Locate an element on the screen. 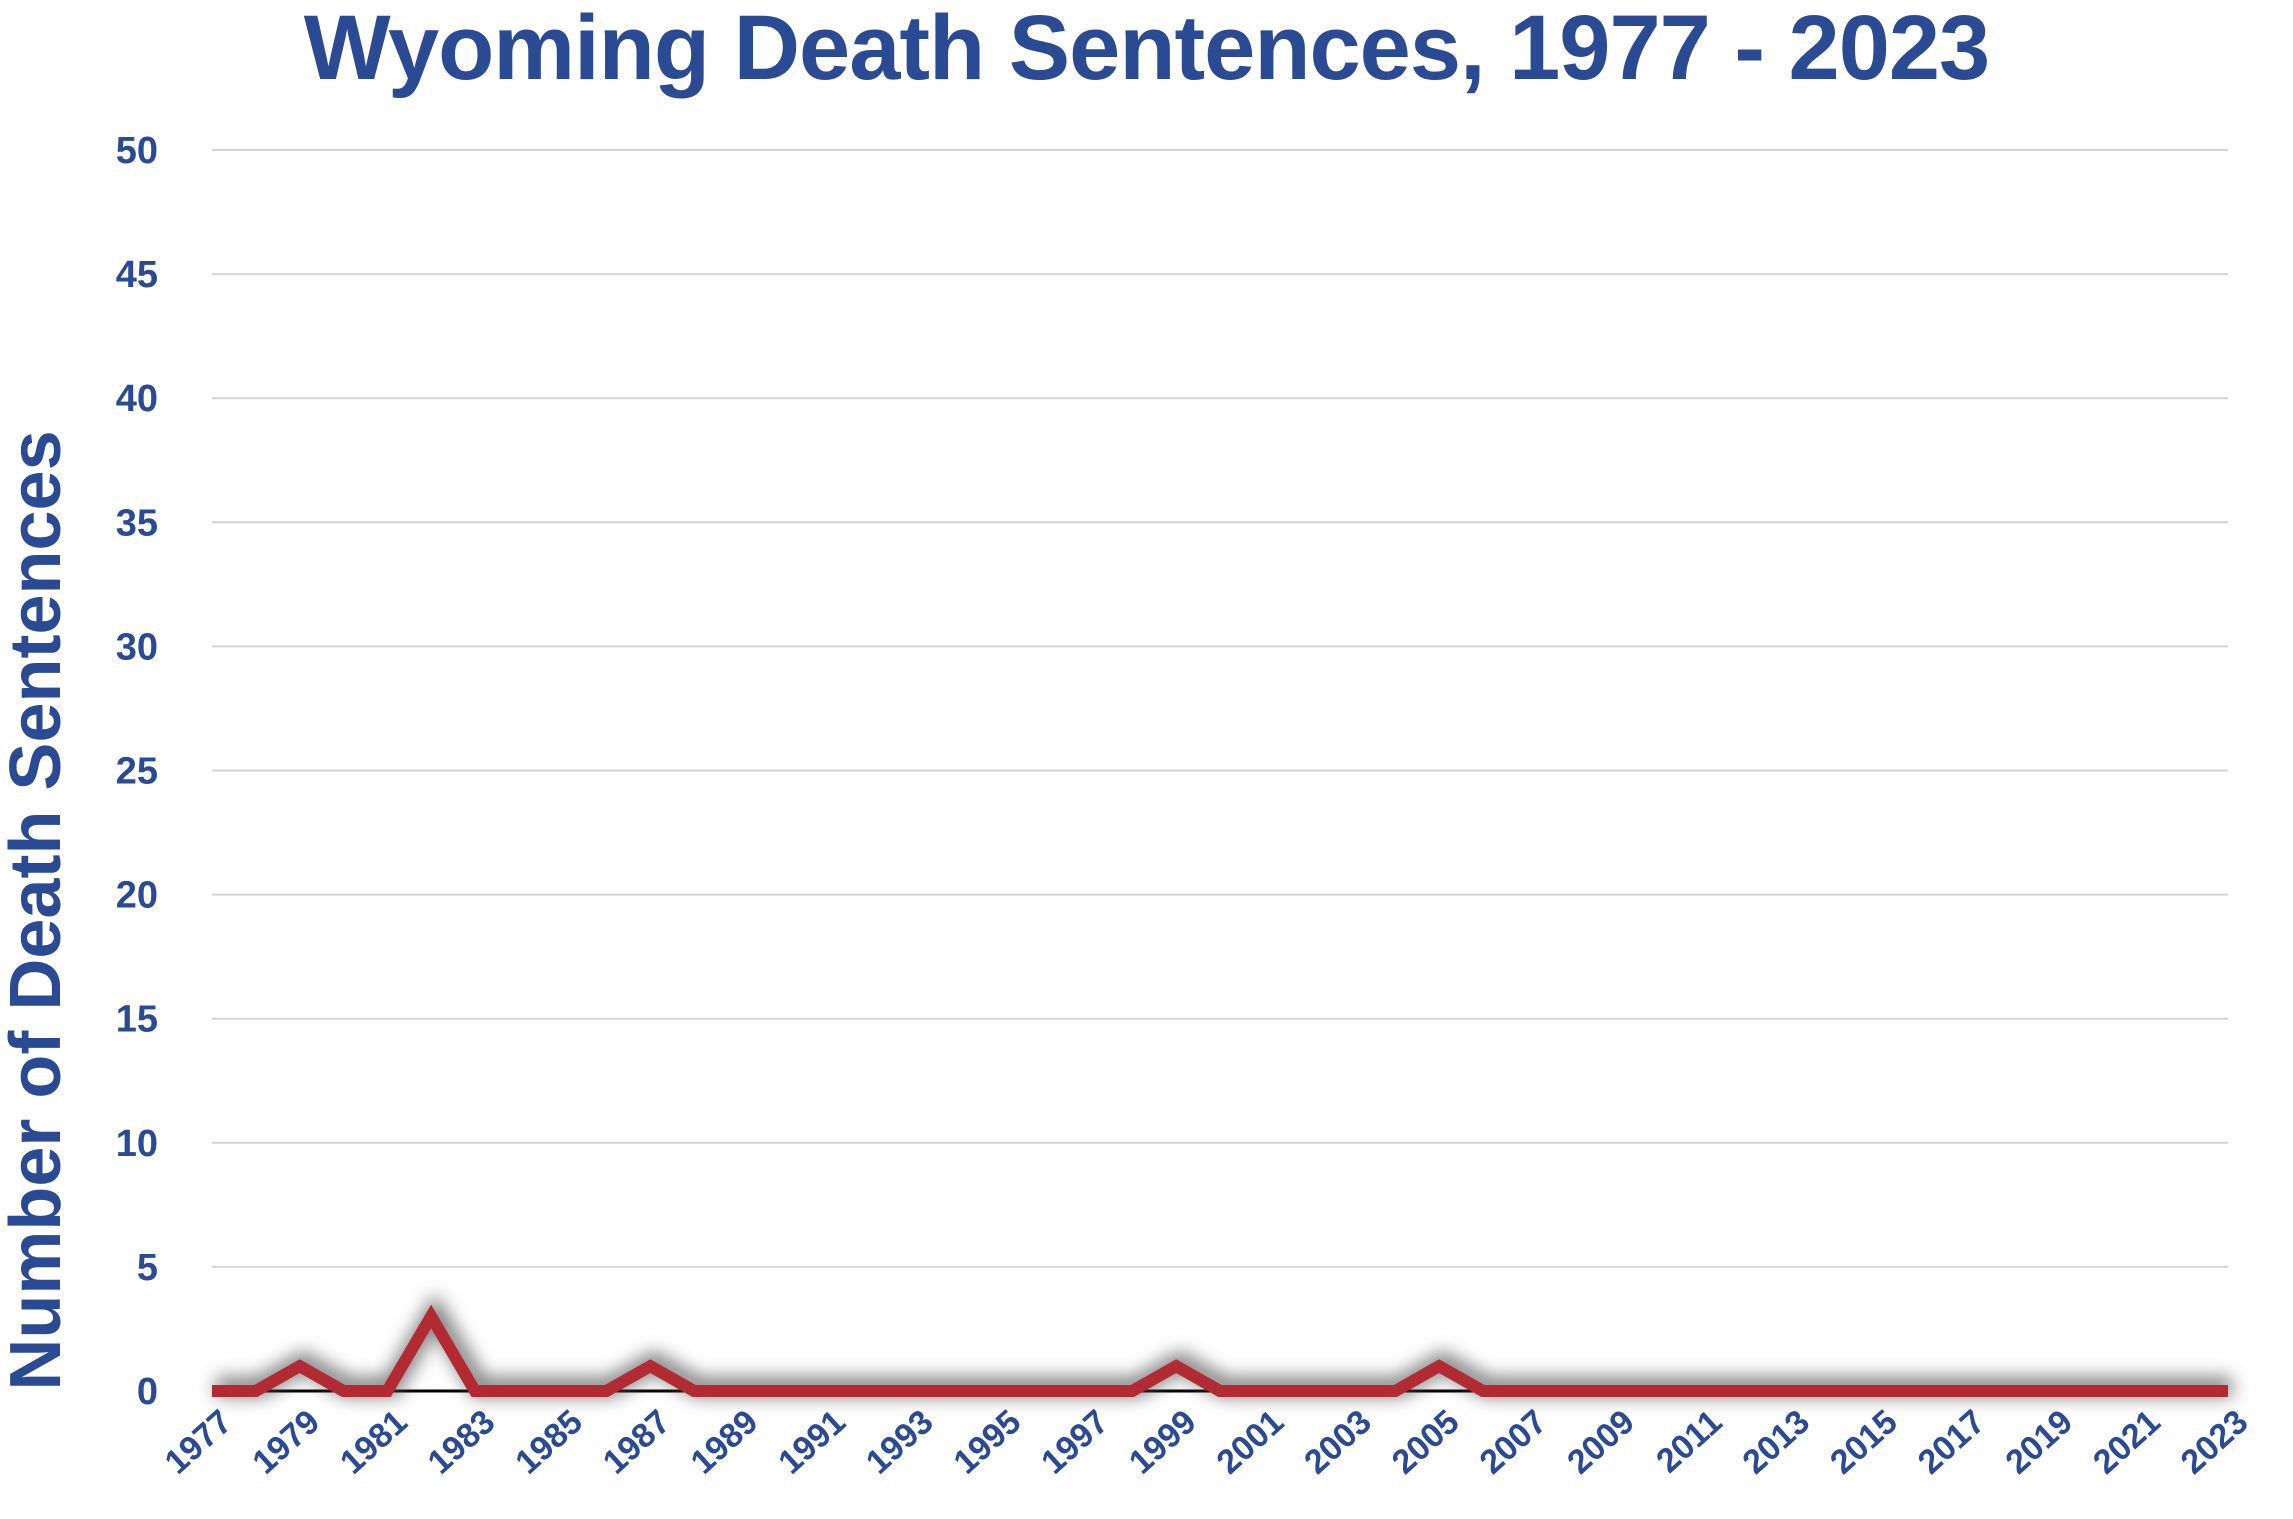 The image size is (2293, 1519). y-tick-label-0: 0 is located at coordinates (147, 1392).